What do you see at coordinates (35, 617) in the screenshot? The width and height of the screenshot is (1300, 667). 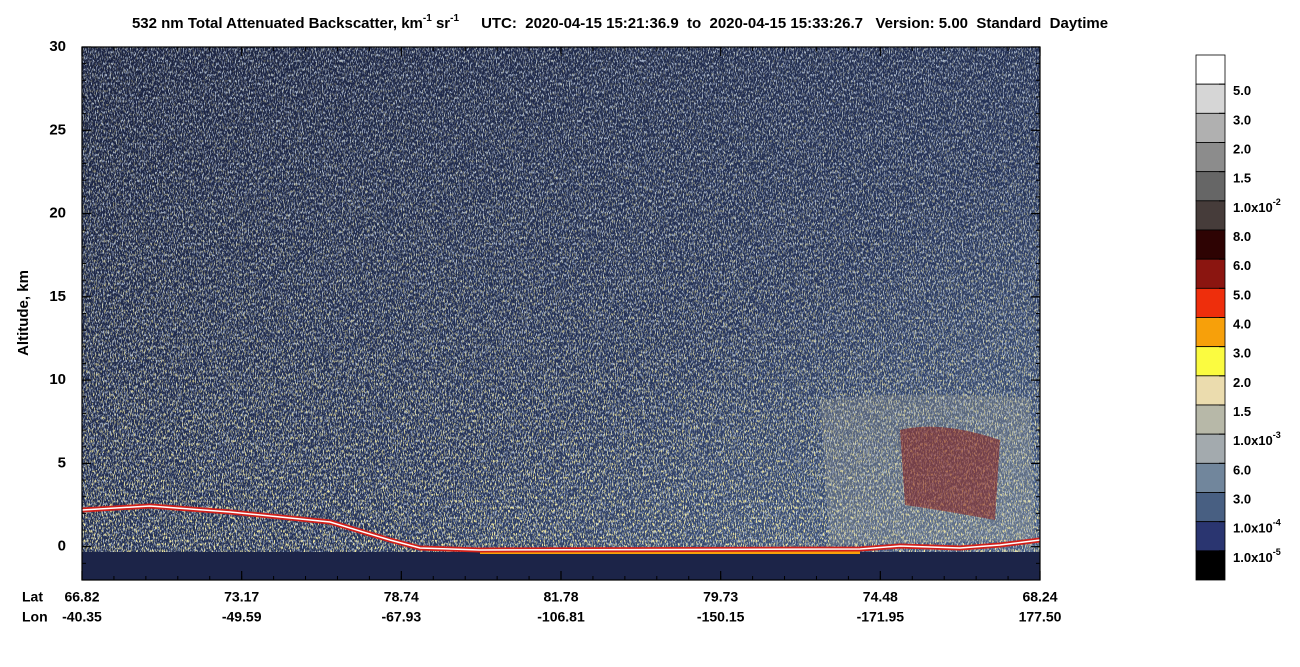 I see `x-row-label: Lon` at bounding box center [35, 617].